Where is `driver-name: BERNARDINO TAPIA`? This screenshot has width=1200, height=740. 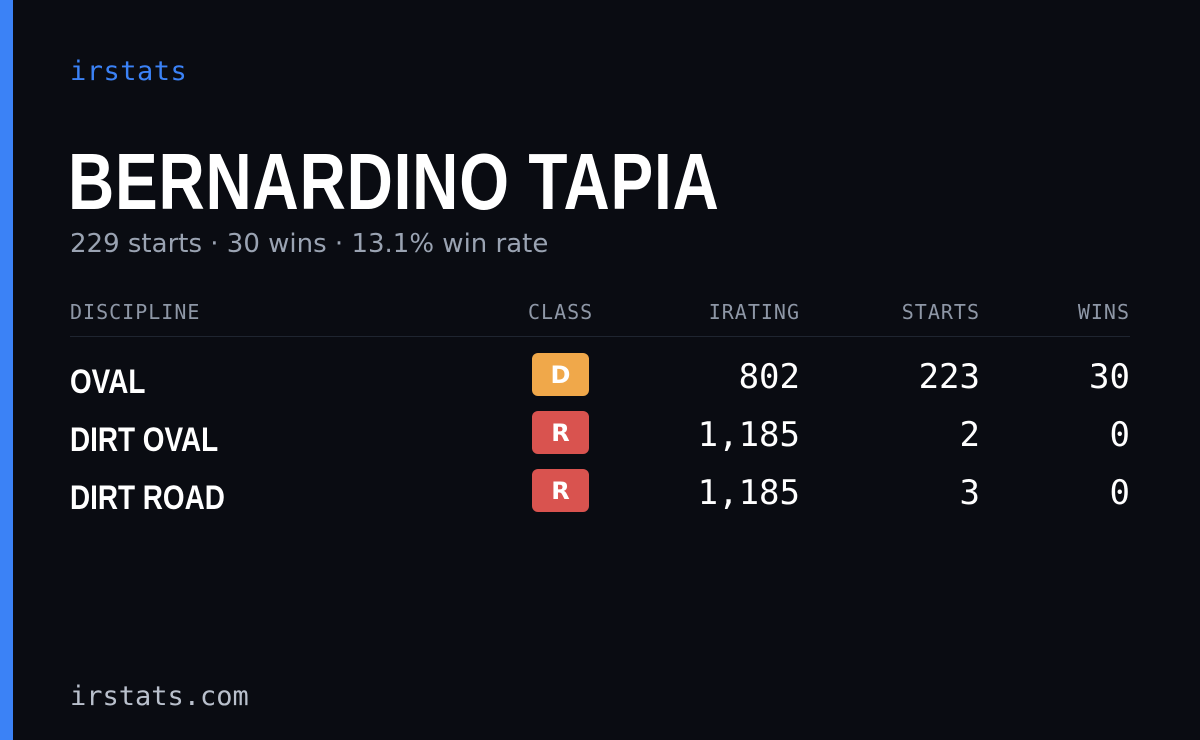
driver-name: BERNARDINO TAPIA is located at coordinates (394, 181).